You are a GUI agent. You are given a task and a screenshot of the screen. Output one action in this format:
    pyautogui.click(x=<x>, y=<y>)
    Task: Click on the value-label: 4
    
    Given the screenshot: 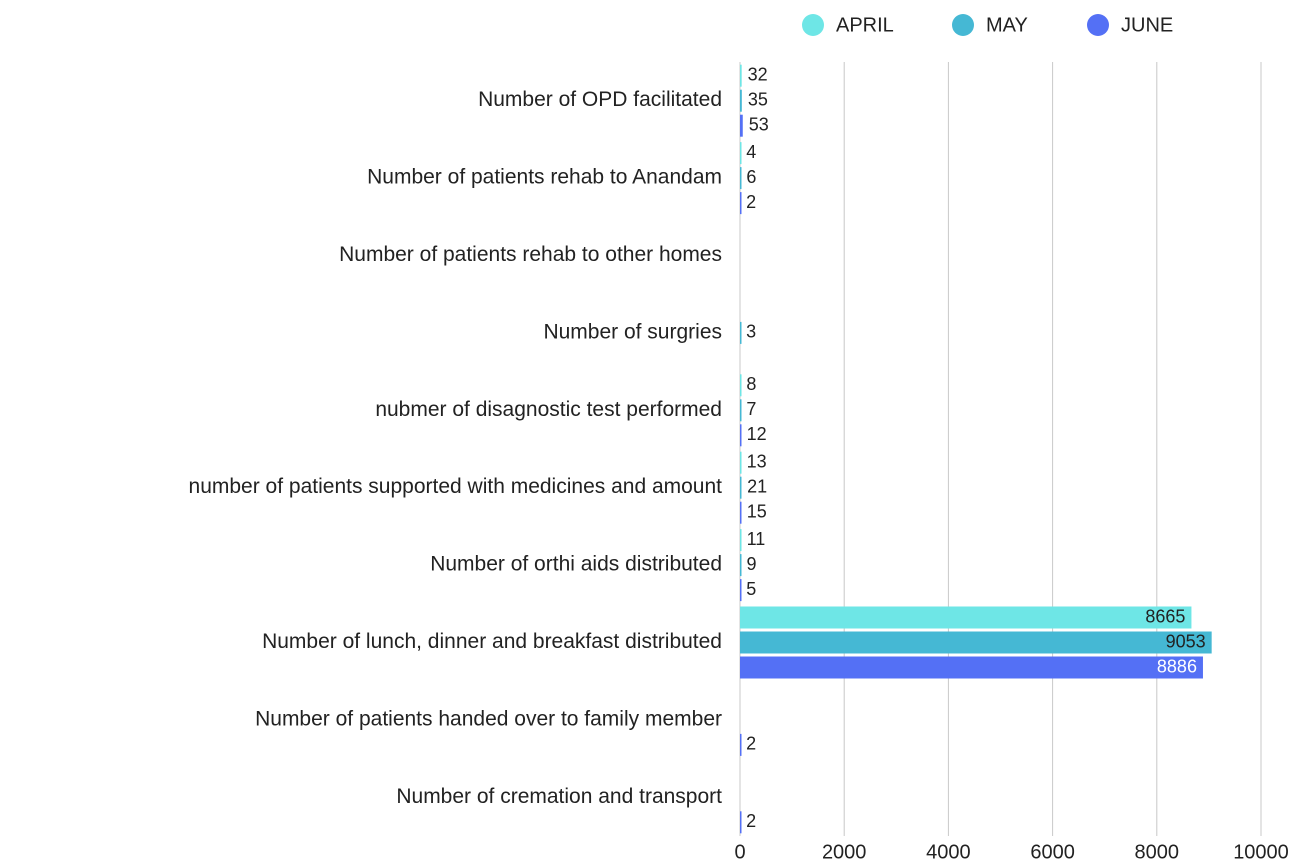 What is the action you would take?
    pyautogui.click(x=751, y=152)
    